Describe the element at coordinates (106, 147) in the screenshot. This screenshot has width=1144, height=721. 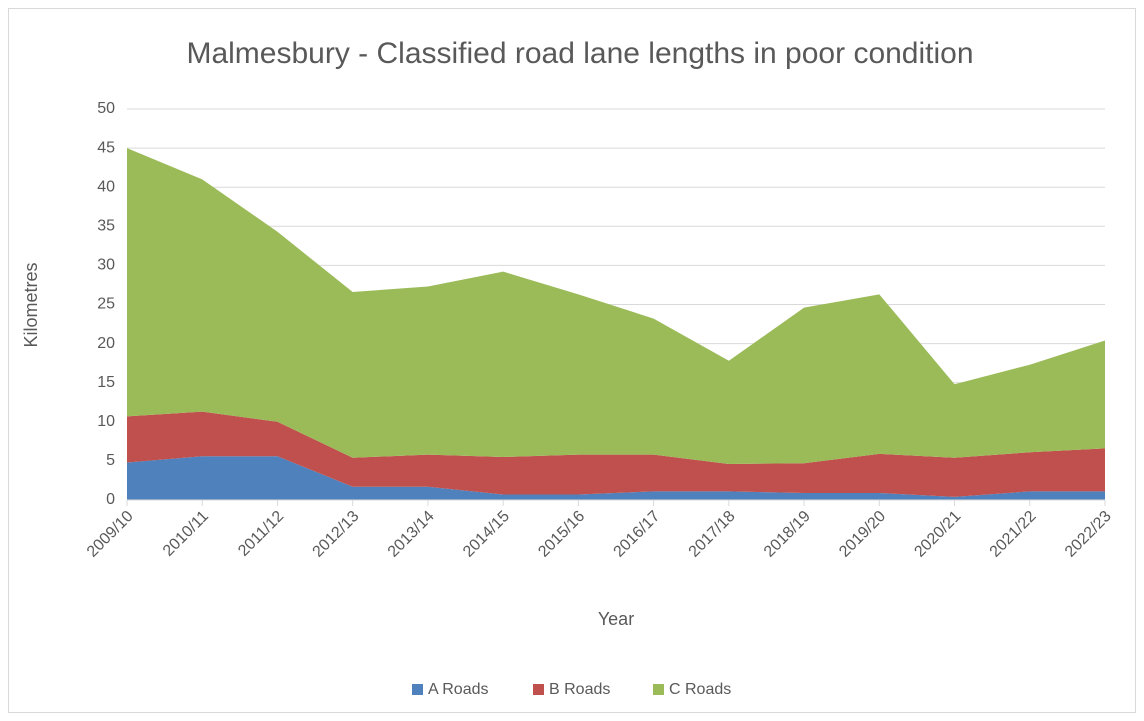
I see `y-tick-label: 45` at that location.